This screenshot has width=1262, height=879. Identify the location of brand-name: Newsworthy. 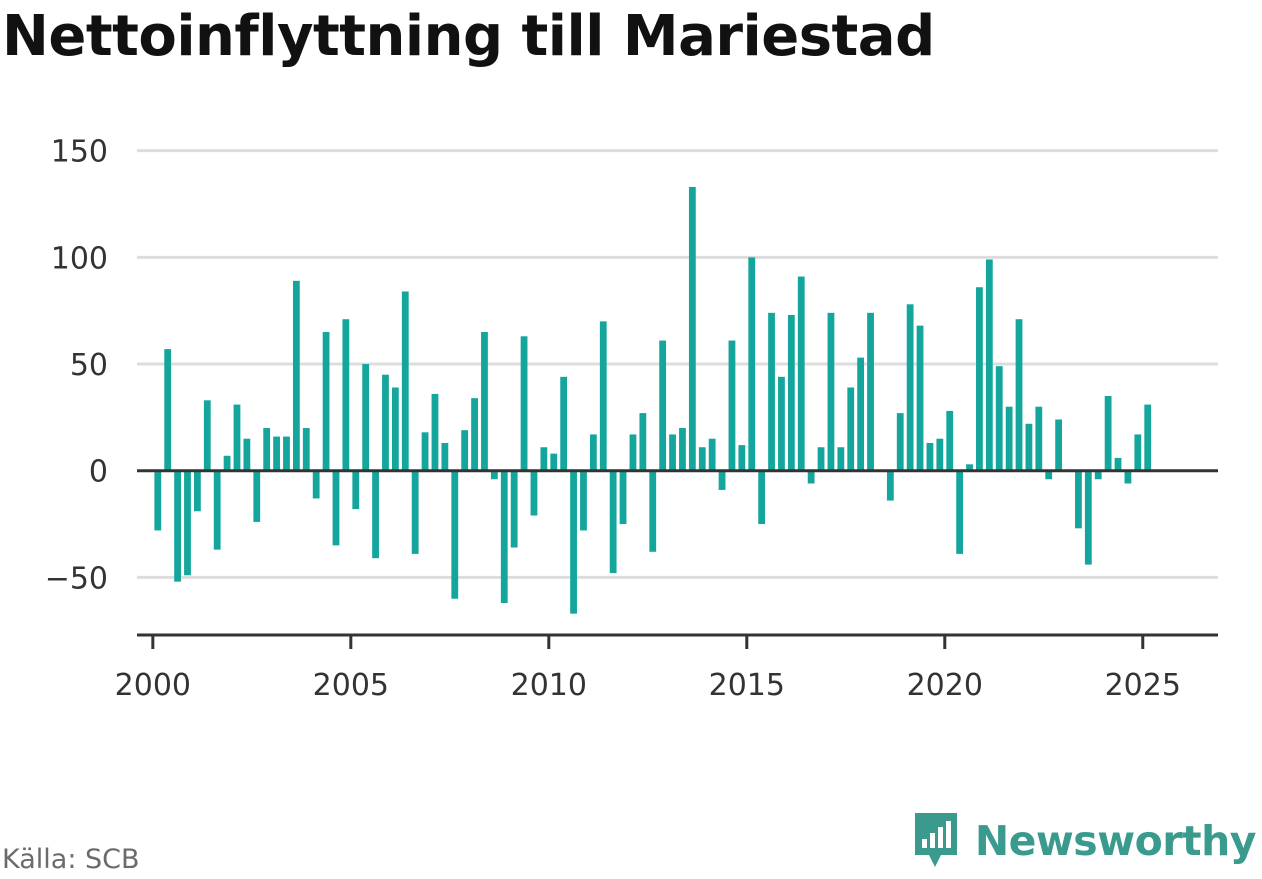
(1115, 841).